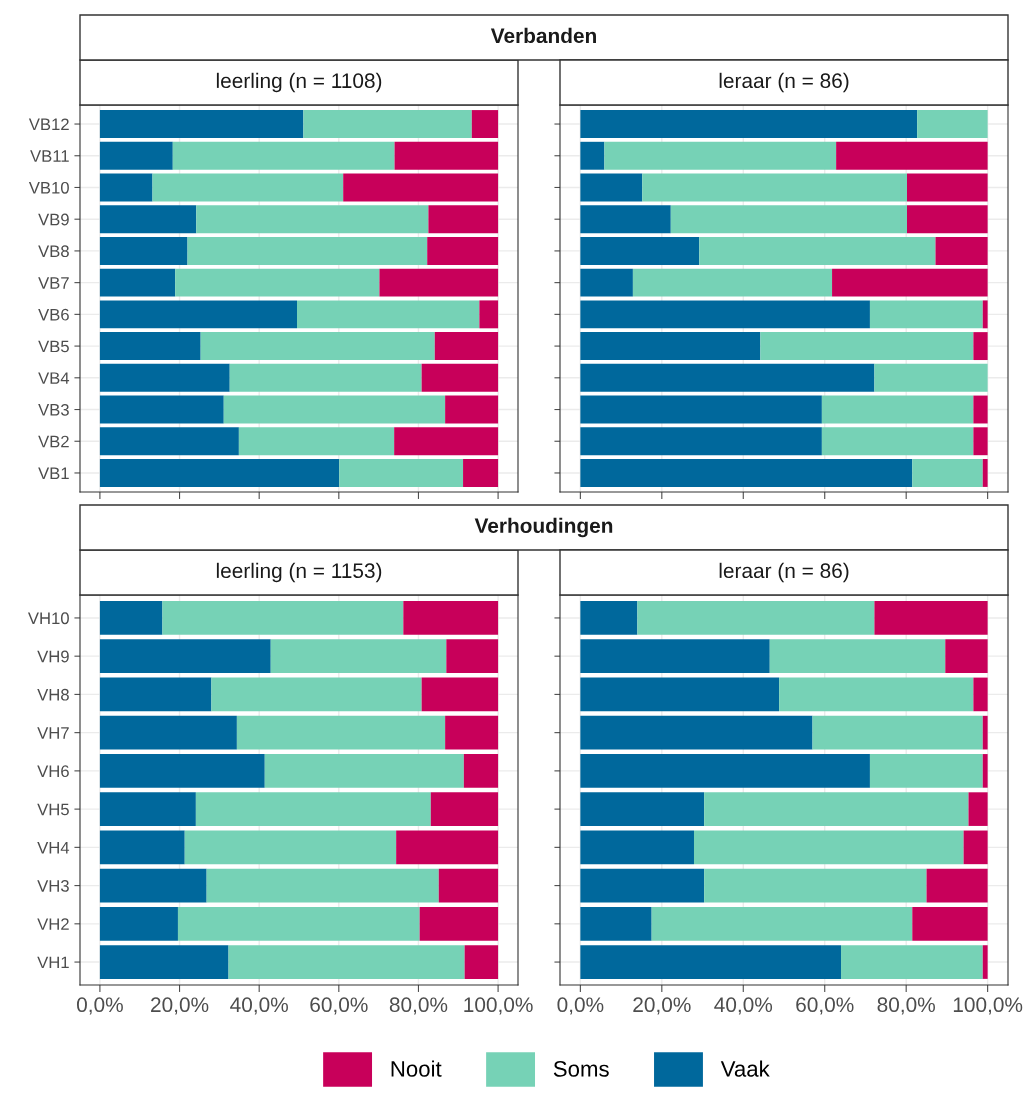 Image resolution: width=1031 pixels, height=1110 pixels. What do you see at coordinates (418, 1006) in the screenshot?
I see `x-tick-label: 80,0%` at bounding box center [418, 1006].